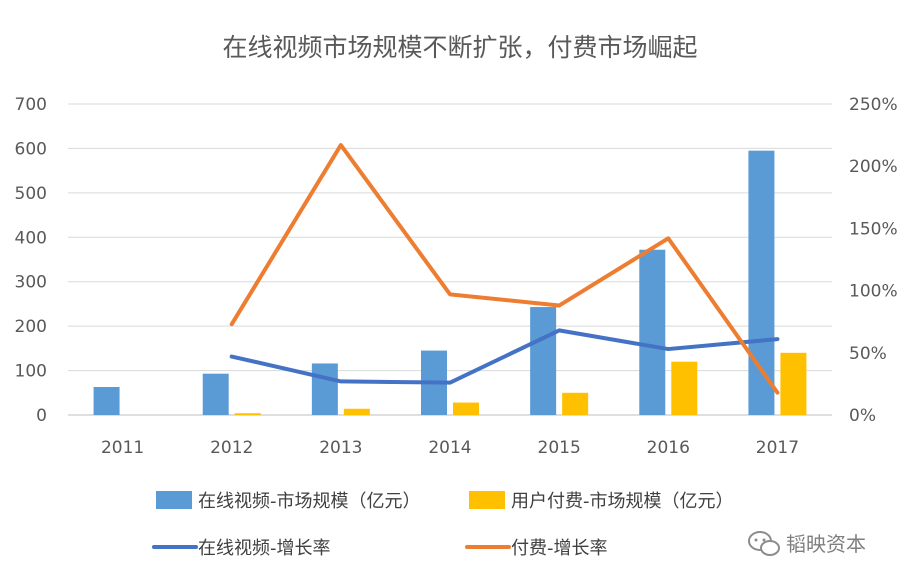 This screenshot has width=921, height=582. Describe the element at coordinates (873, 229) in the screenshot. I see `y-right-tick-label: 150%` at that location.